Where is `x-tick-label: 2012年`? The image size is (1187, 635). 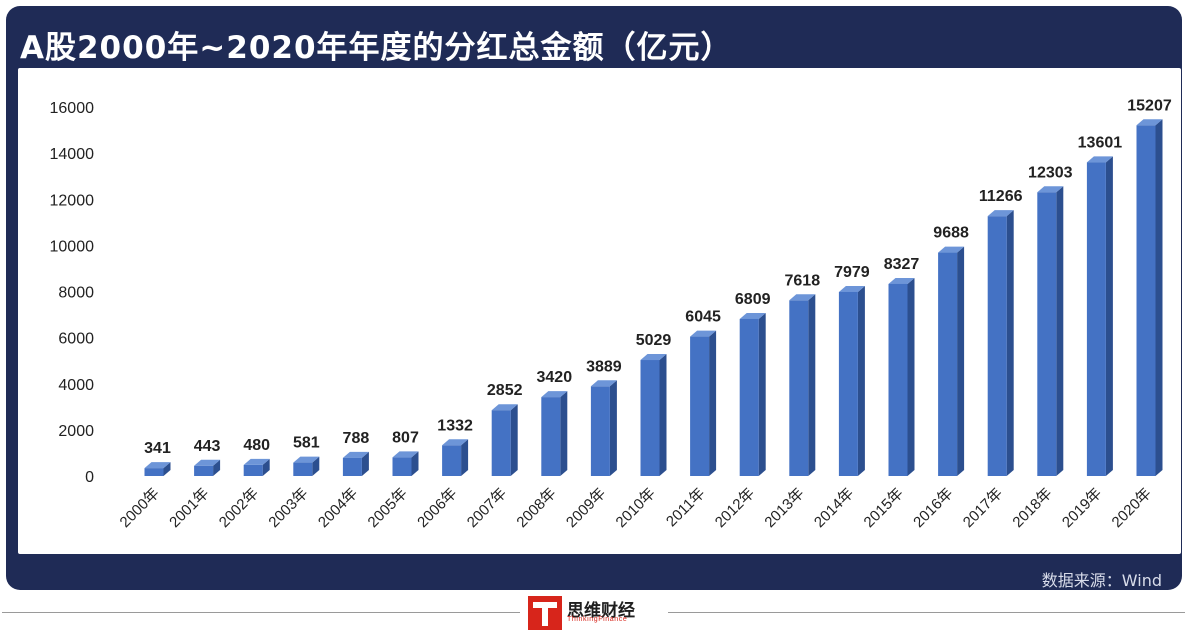
x-tick-label: 2012年 is located at coordinates (735, 508).